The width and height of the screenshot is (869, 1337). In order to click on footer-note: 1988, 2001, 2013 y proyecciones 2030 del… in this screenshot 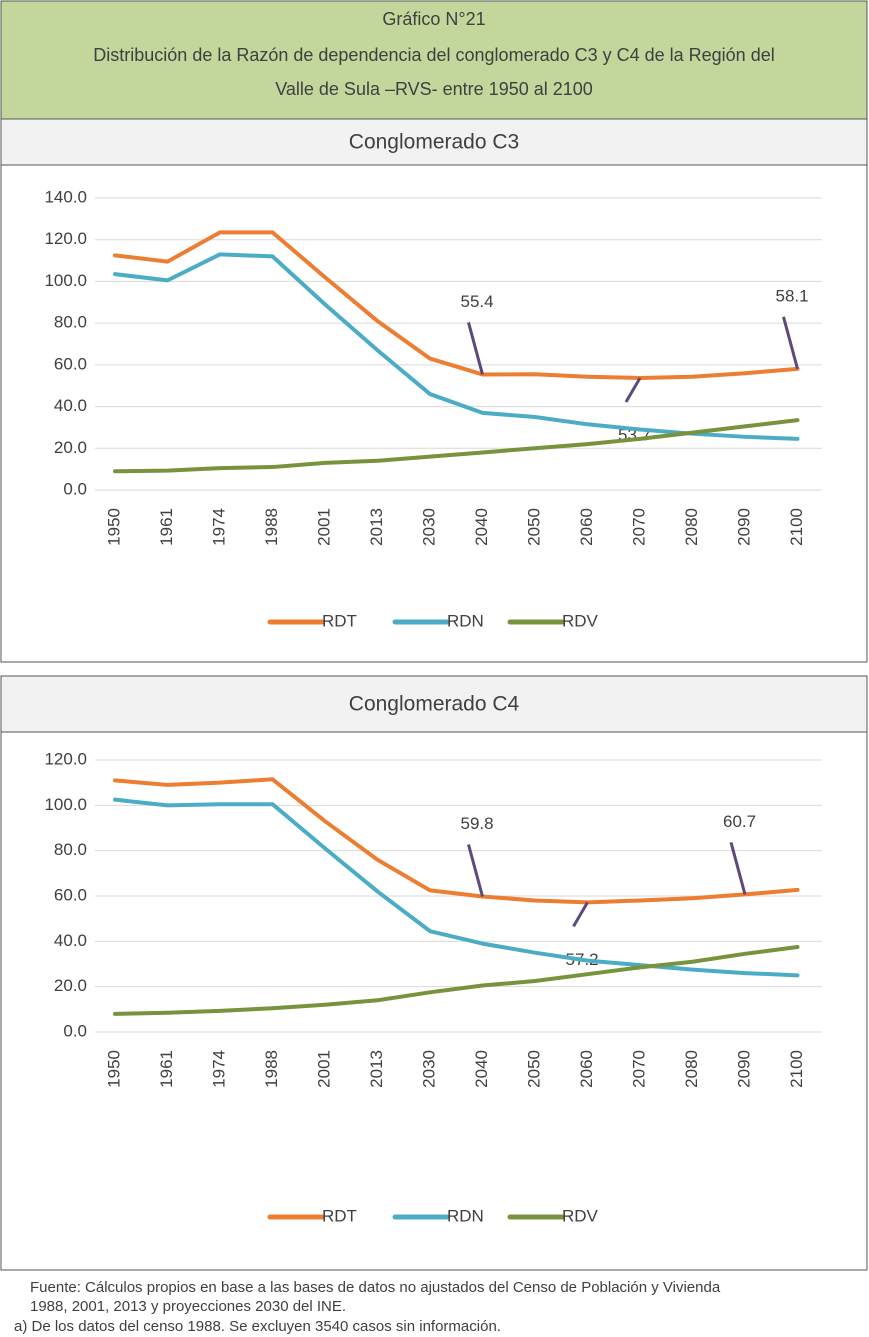, I will do `click(188, 1306)`.